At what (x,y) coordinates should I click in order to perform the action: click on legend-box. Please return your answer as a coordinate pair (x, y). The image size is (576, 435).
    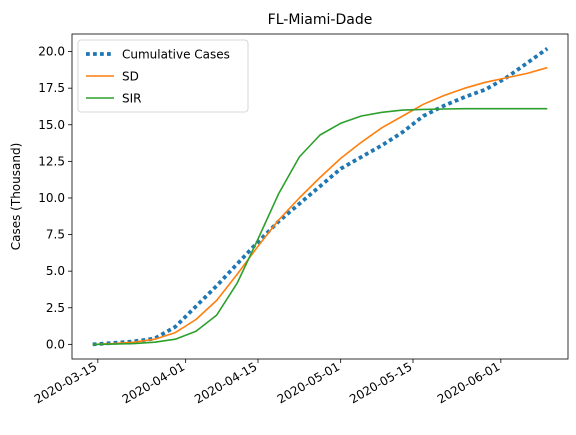
    Looking at the image, I should click on (163, 76).